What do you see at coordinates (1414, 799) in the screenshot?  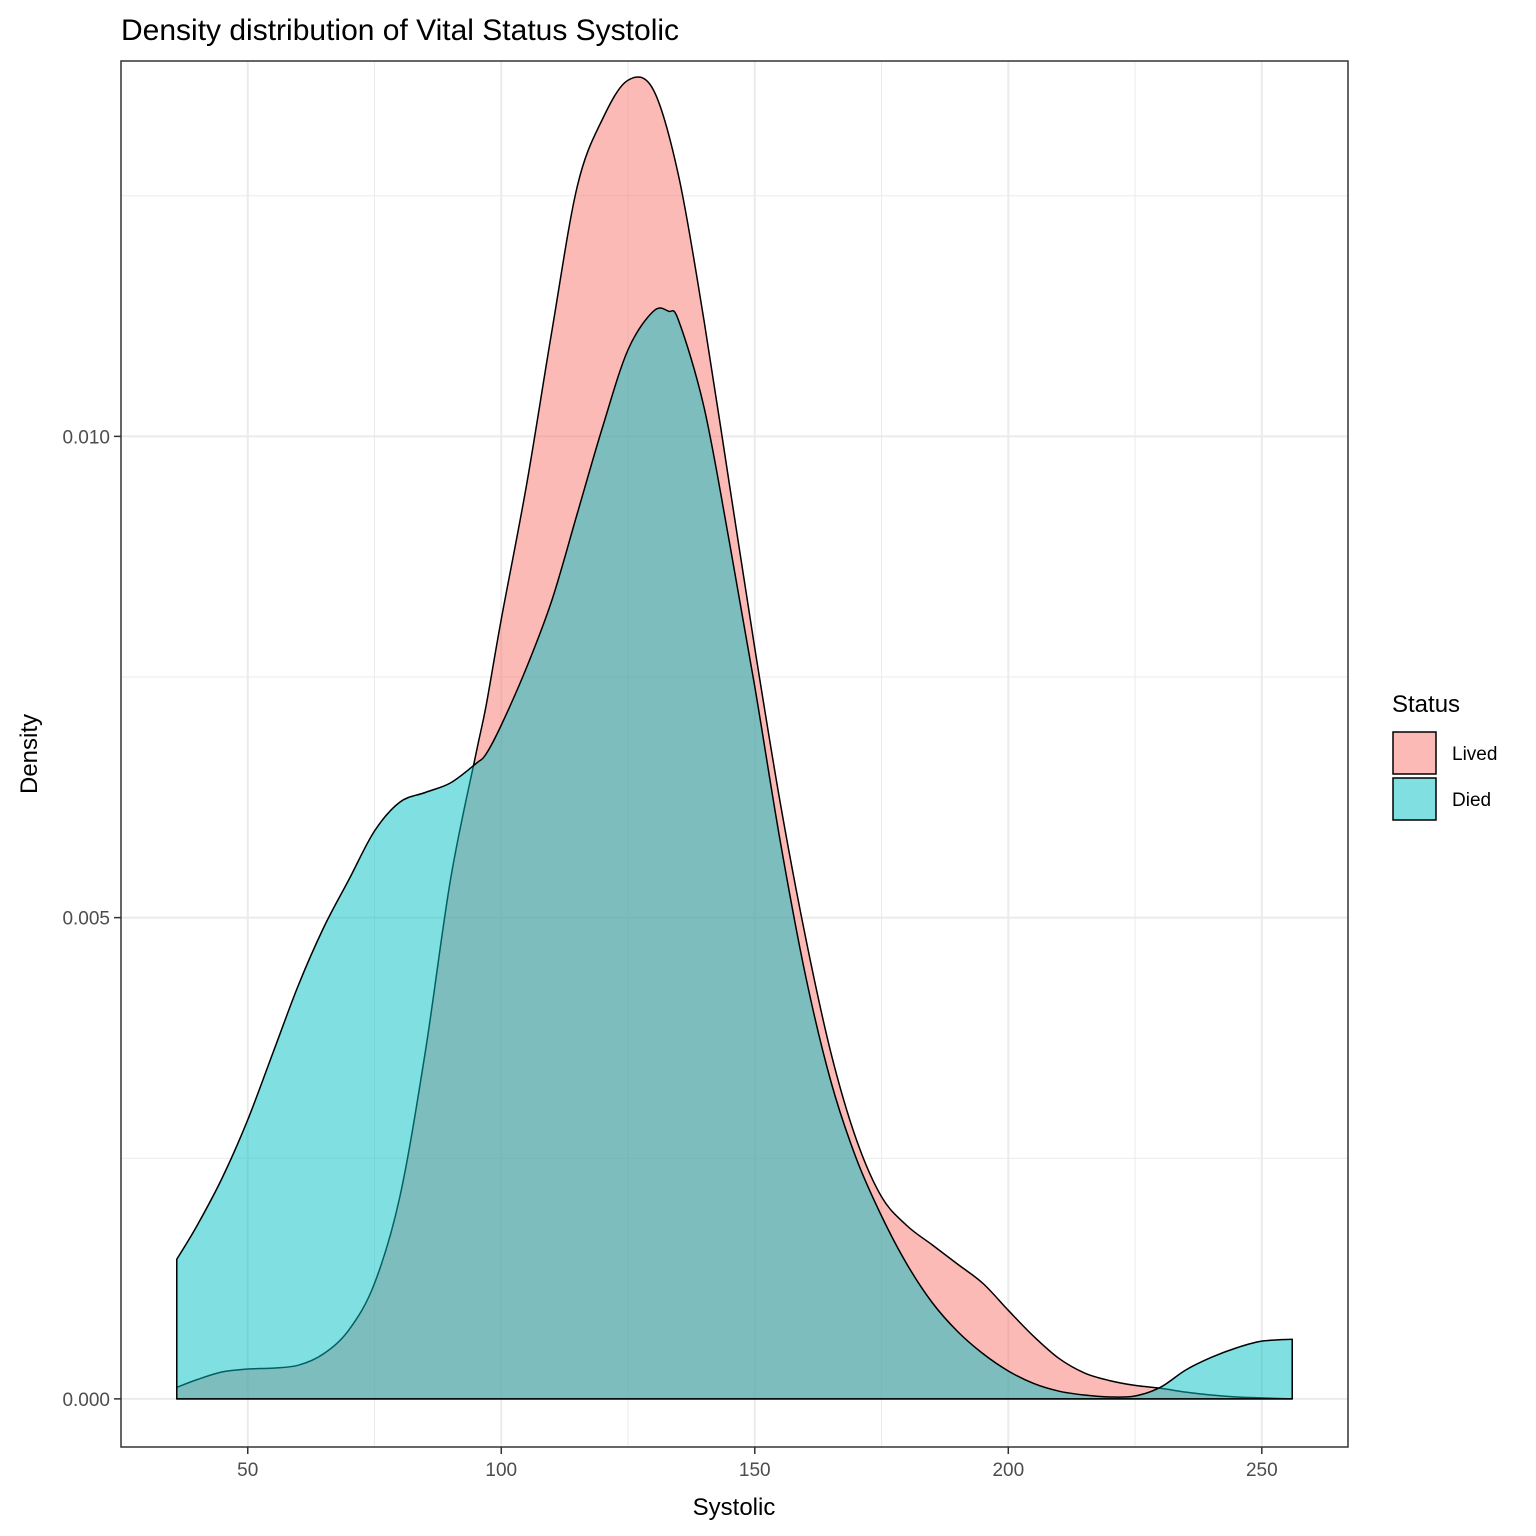 I see `legend-swatch-died` at bounding box center [1414, 799].